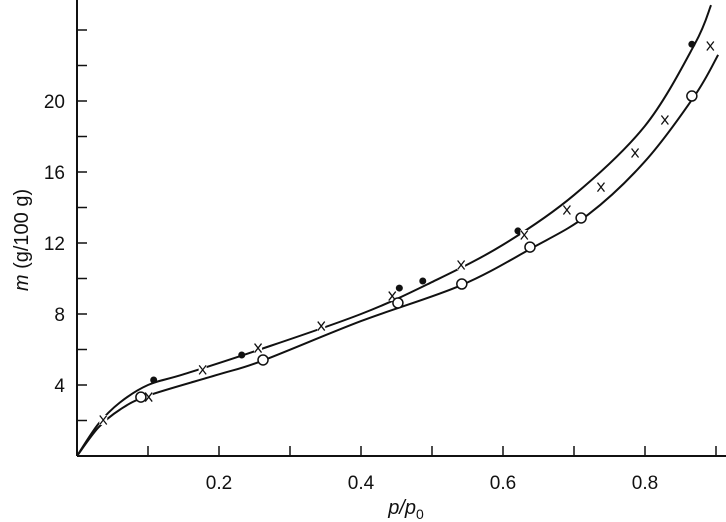  I want to click on x-axis-label: p/p0, so click(405, 509).